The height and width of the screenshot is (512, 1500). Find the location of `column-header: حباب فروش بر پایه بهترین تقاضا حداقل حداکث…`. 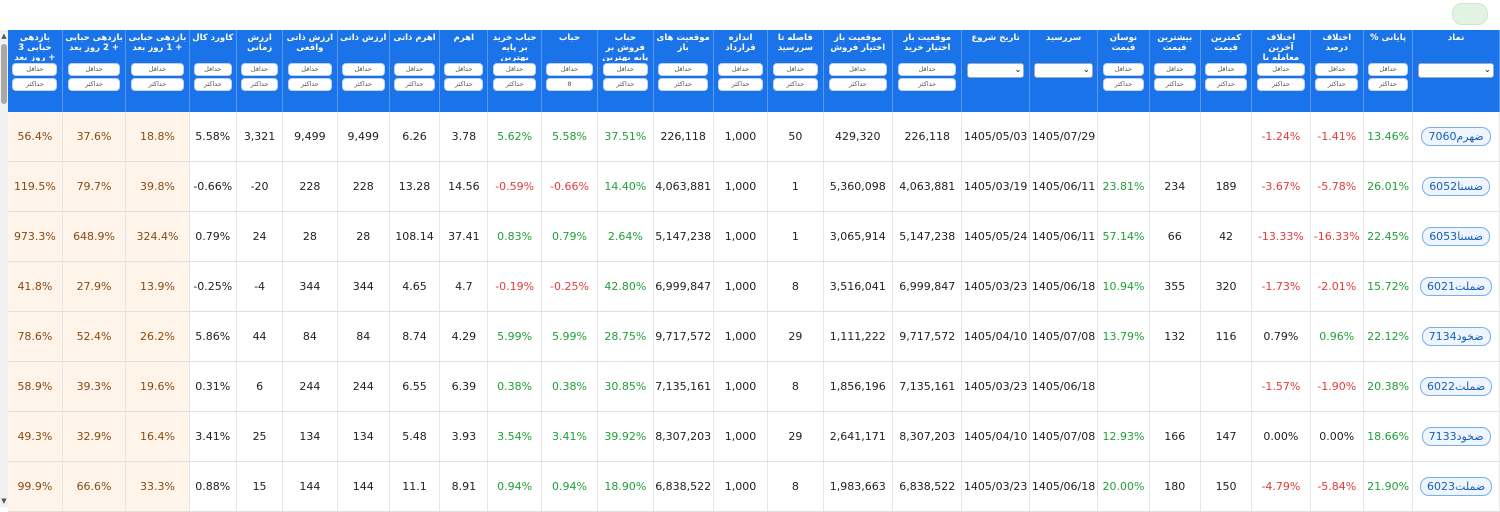

column-header: حباب فروش بر پایه بهترین تقاضا حداقل حداکث… is located at coordinates (625, 71).